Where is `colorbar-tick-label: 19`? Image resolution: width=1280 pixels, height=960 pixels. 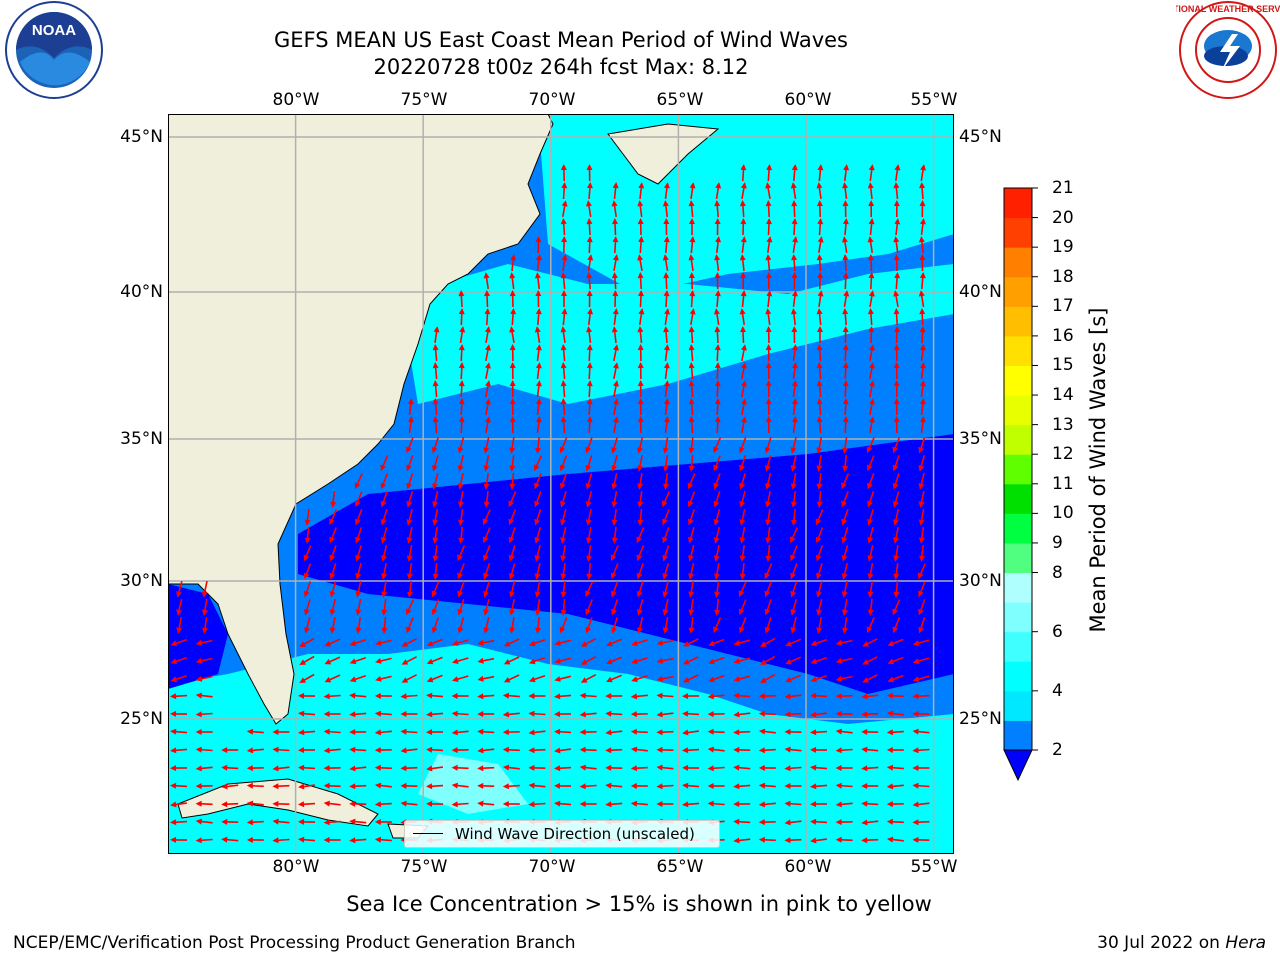 colorbar-tick-label: 19 is located at coordinates (1063, 247).